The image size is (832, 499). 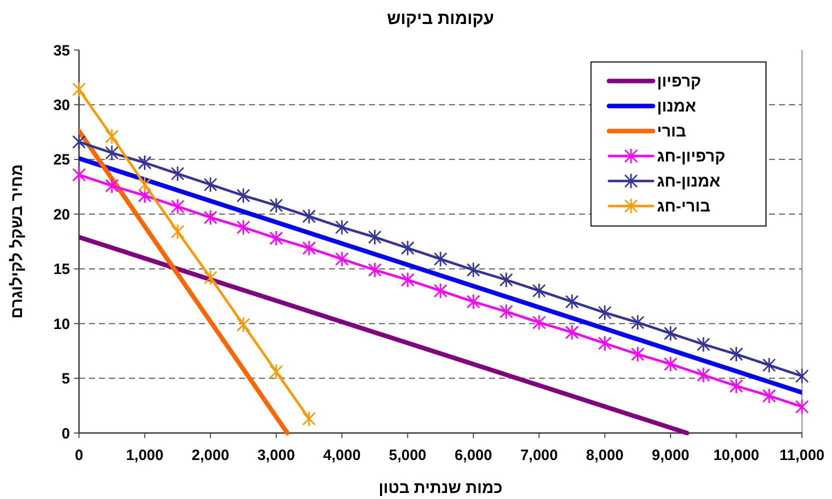 I want to click on chart-title: עקומות ביקוש, so click(x=440, y=18).